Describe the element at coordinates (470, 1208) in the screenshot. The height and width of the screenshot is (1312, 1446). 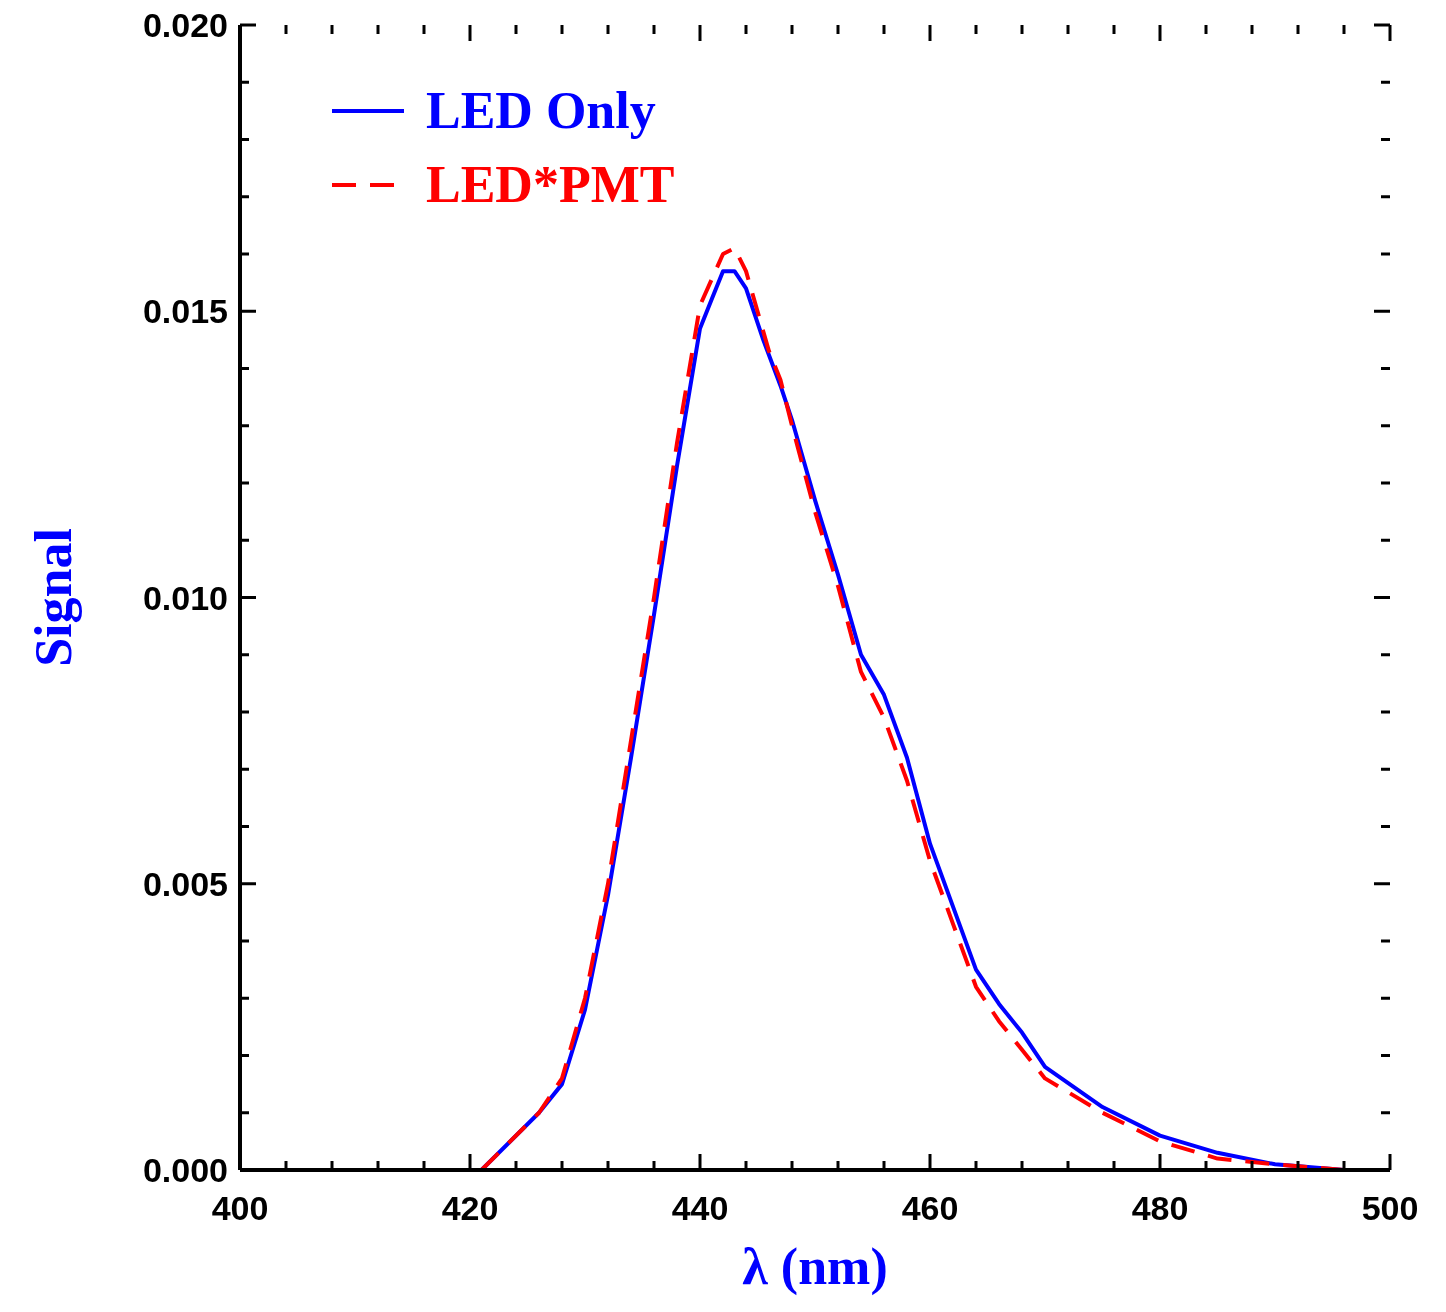
I see `x-tick-label: 420` at that location.